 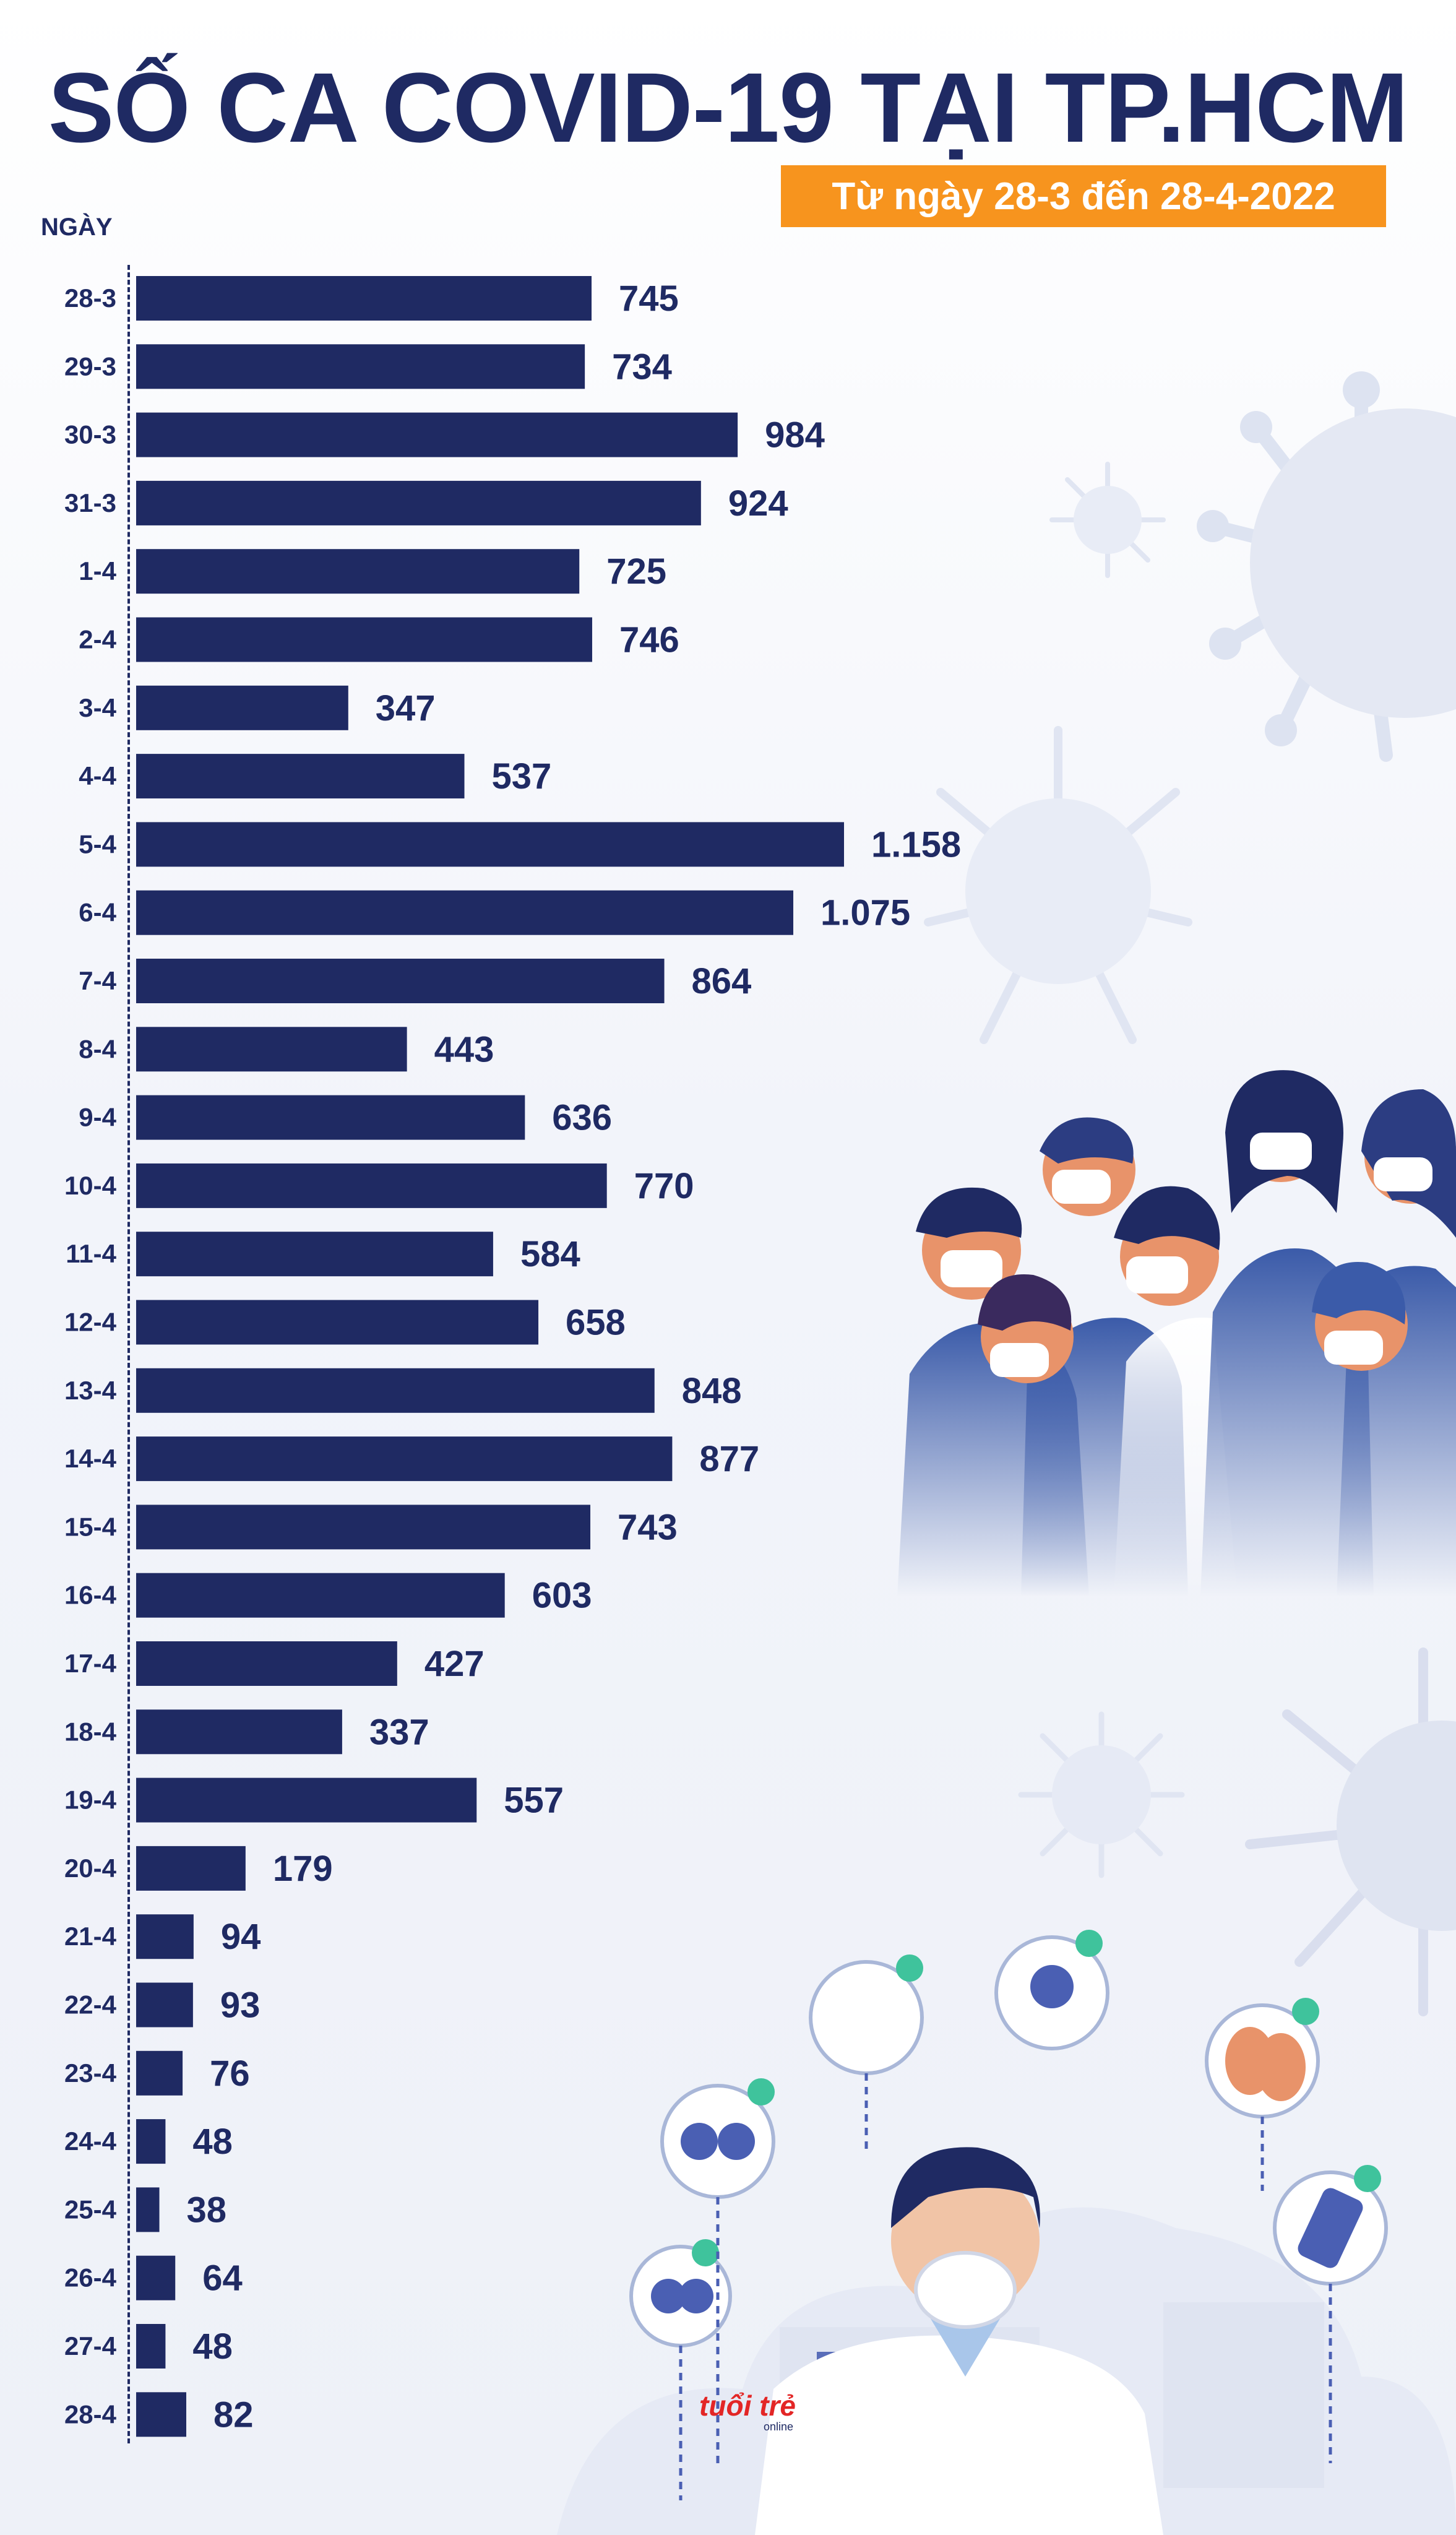 I want to click on crowd-with-masks-illustration, so click(x=1176, y=1333).